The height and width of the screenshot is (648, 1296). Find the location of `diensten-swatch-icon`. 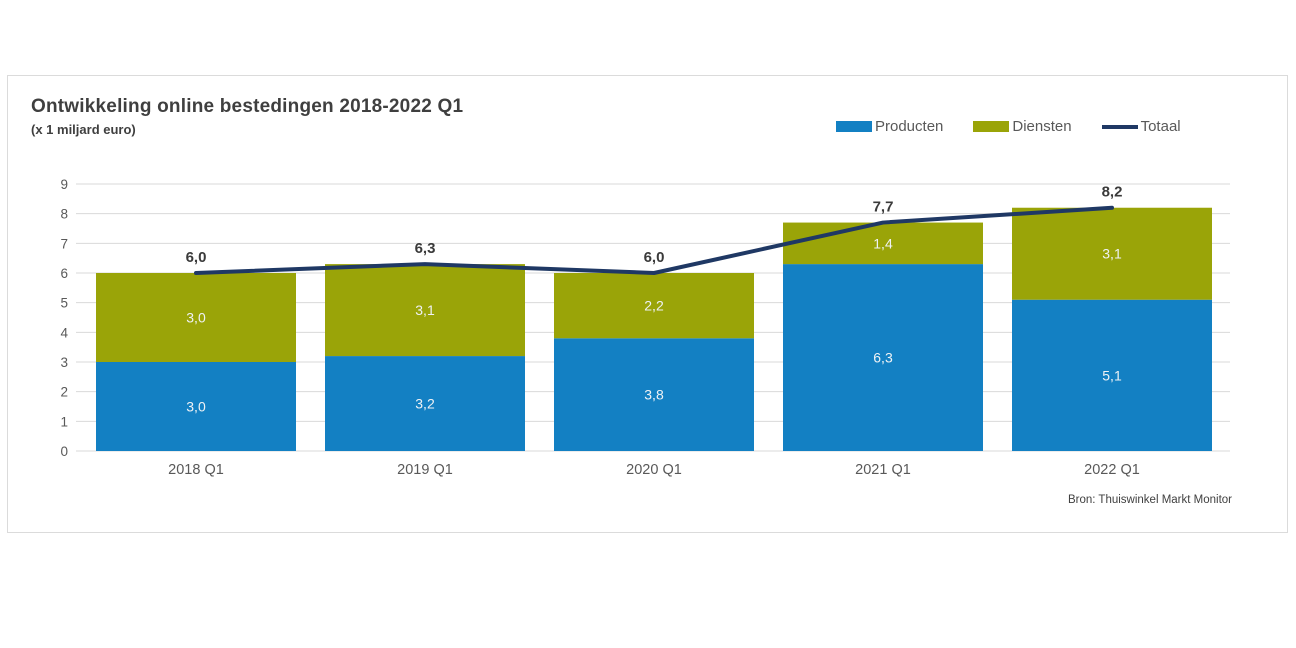

diensten-swatch-icon is located at coordinates (991, 126).